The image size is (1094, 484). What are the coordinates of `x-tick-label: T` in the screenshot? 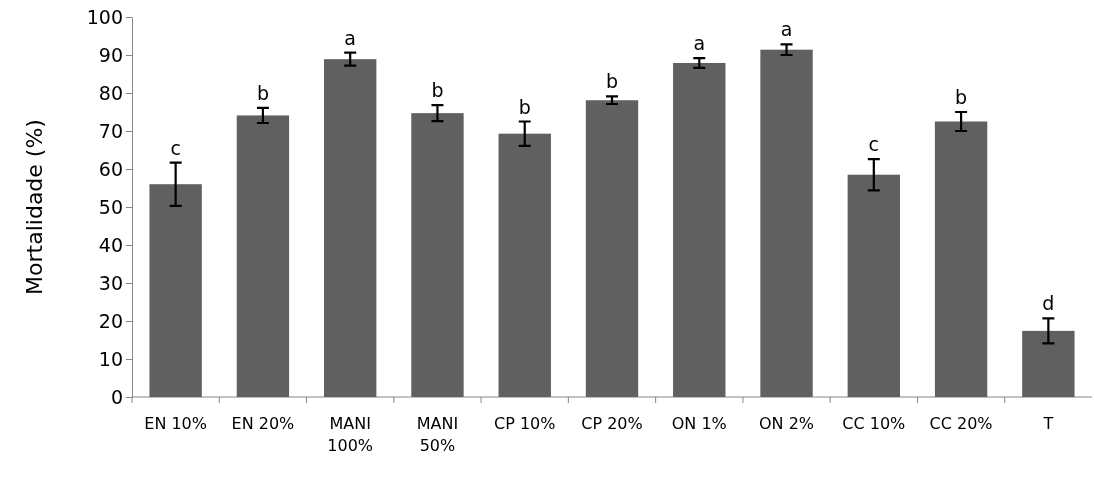 It's located at (1048, 423).